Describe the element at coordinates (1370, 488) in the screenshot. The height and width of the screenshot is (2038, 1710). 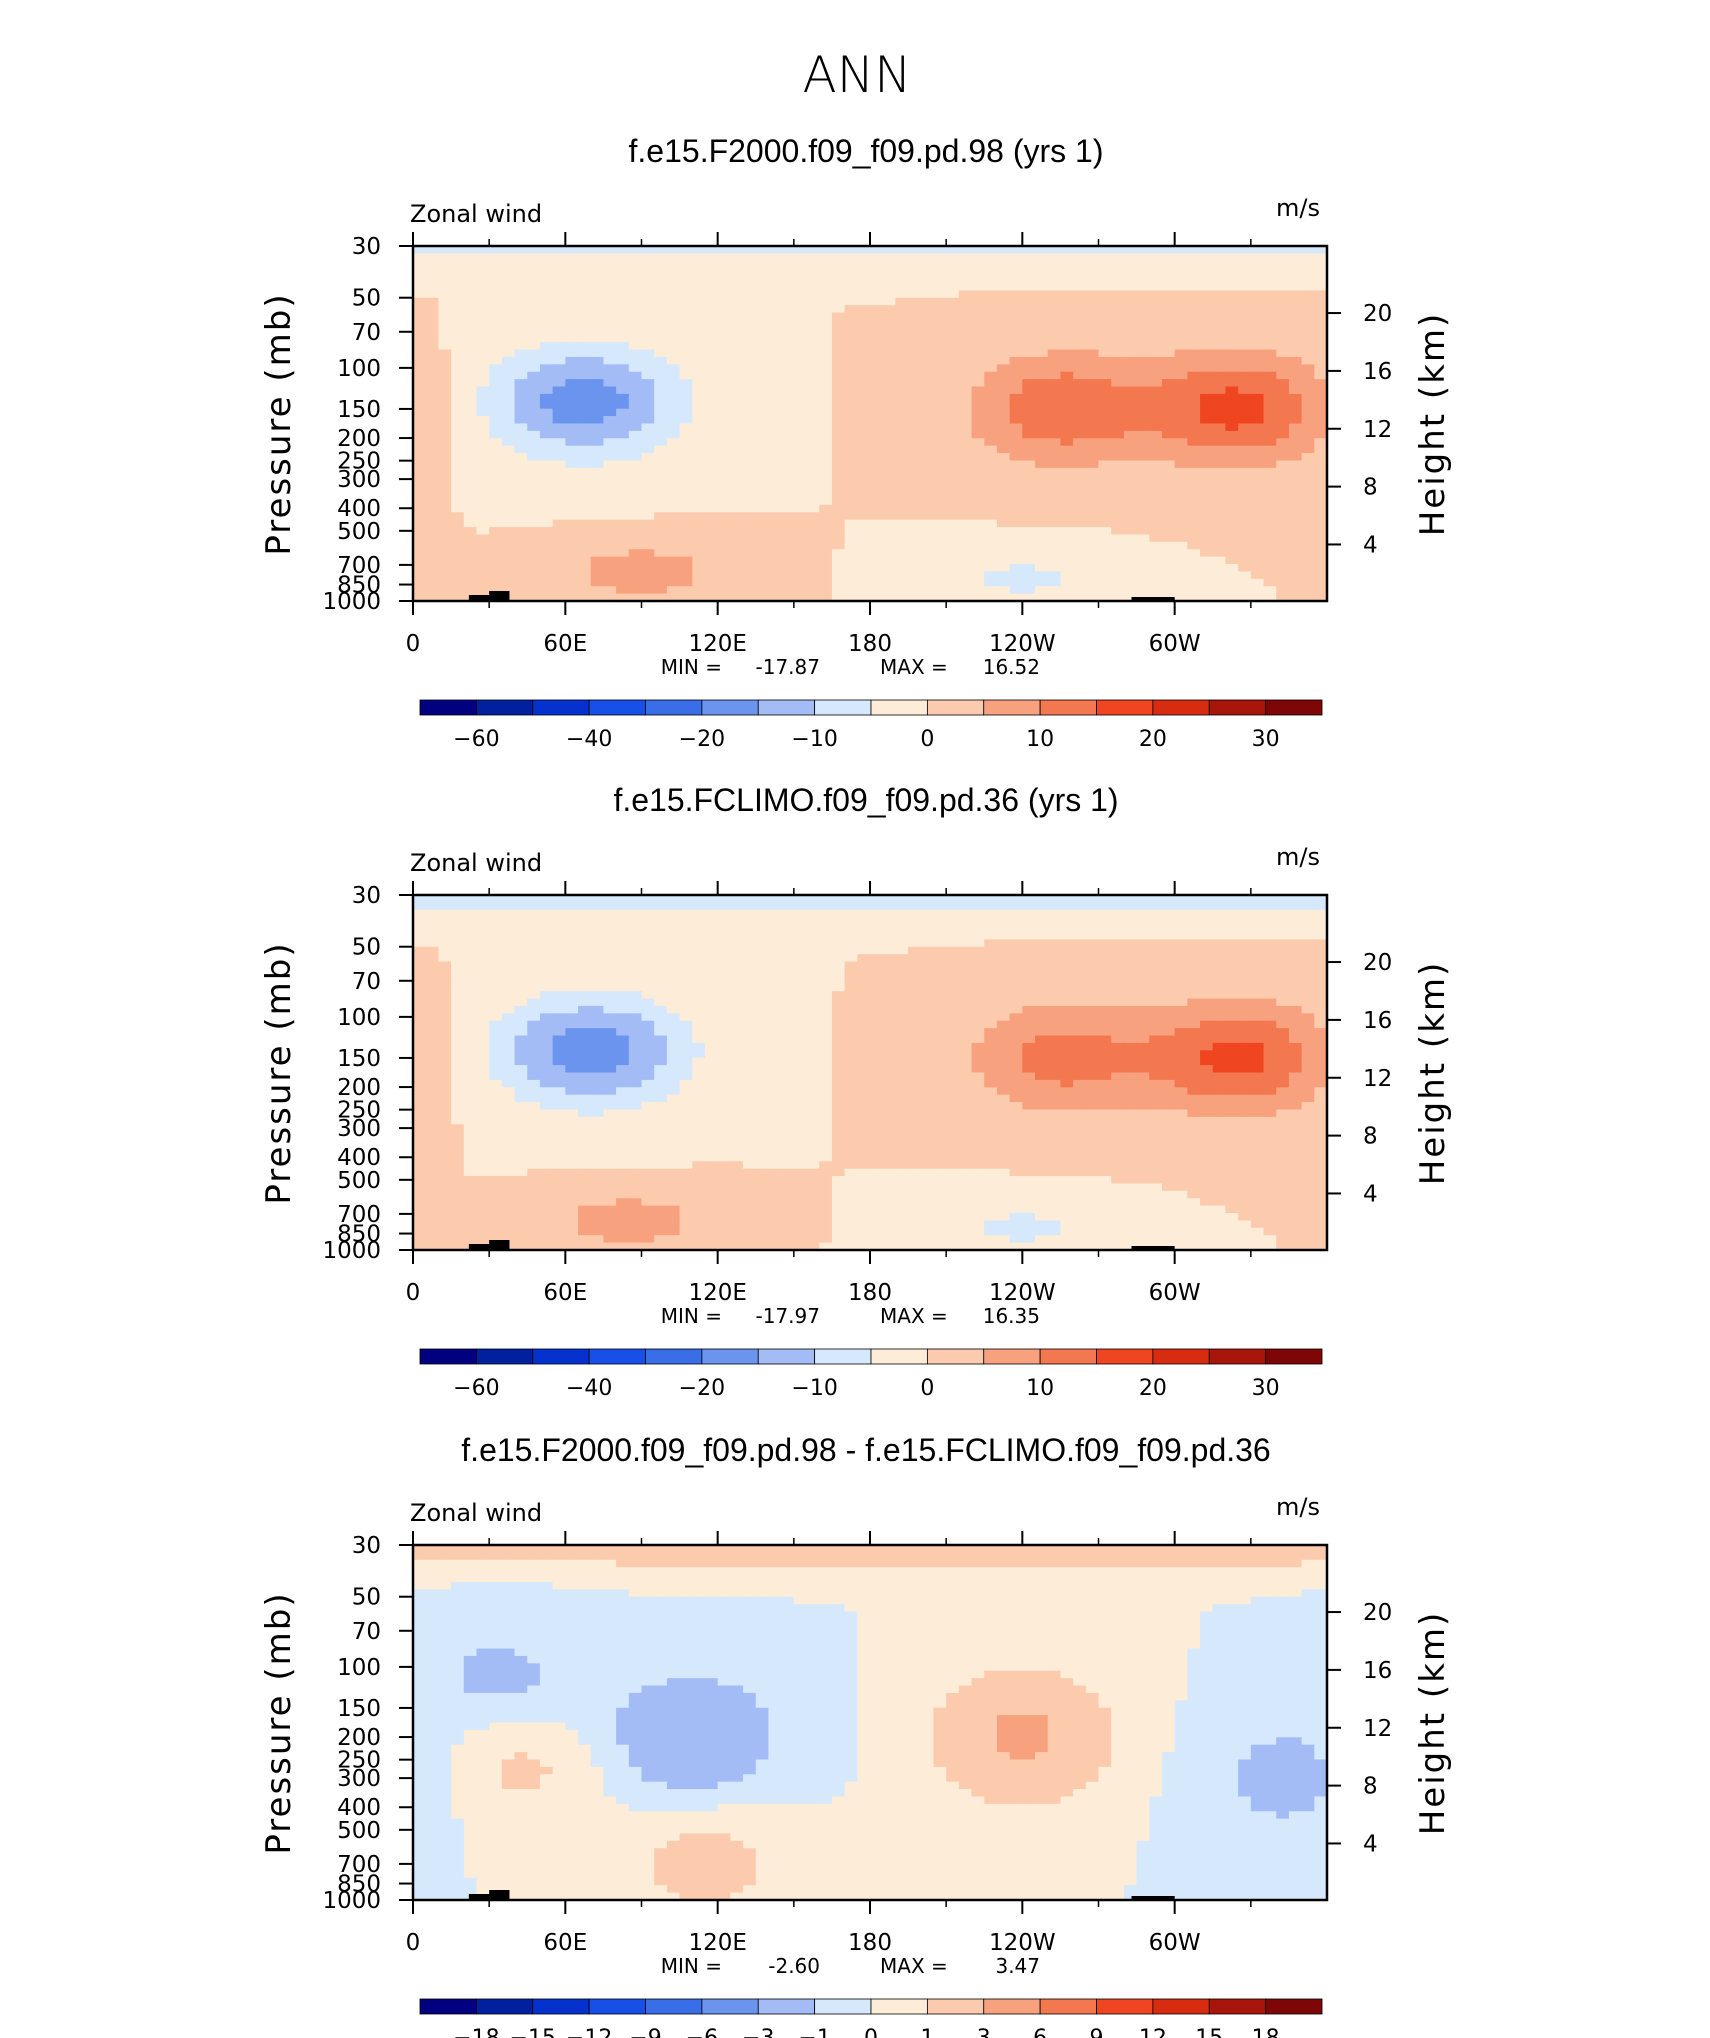
I see `y2-tick-label: 8` at that location.